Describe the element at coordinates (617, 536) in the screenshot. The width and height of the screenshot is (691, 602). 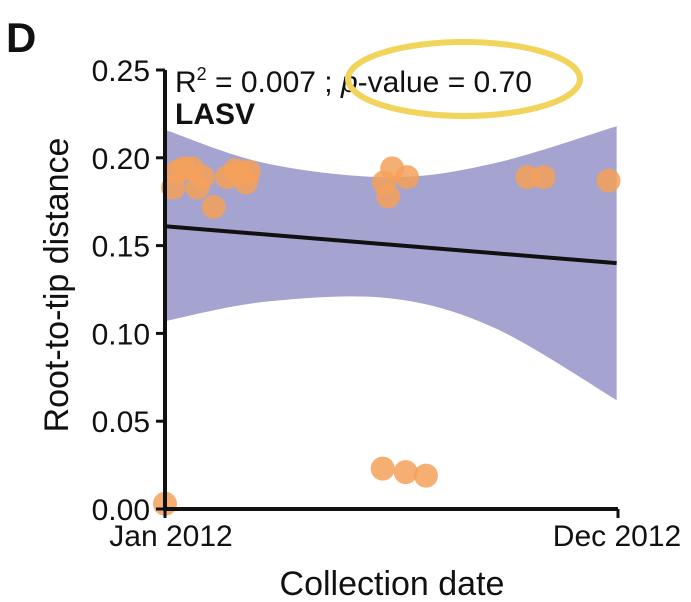
I see `x-tick-label: Dec 2012` at that location.